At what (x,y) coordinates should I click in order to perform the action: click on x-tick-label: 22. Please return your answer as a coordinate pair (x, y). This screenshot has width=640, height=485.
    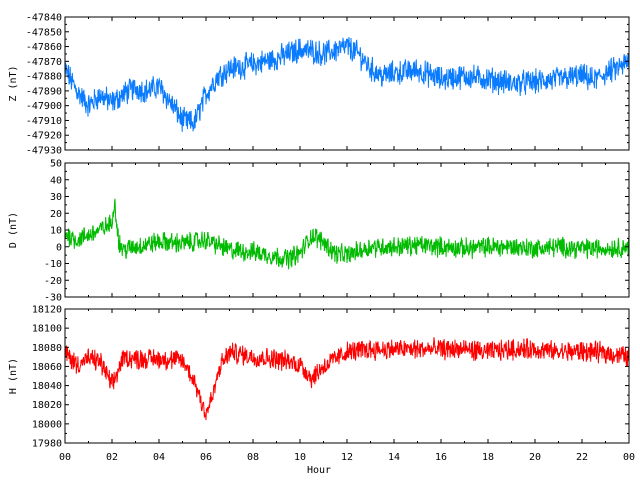
    Looking at the image, I should click on (582, 457).